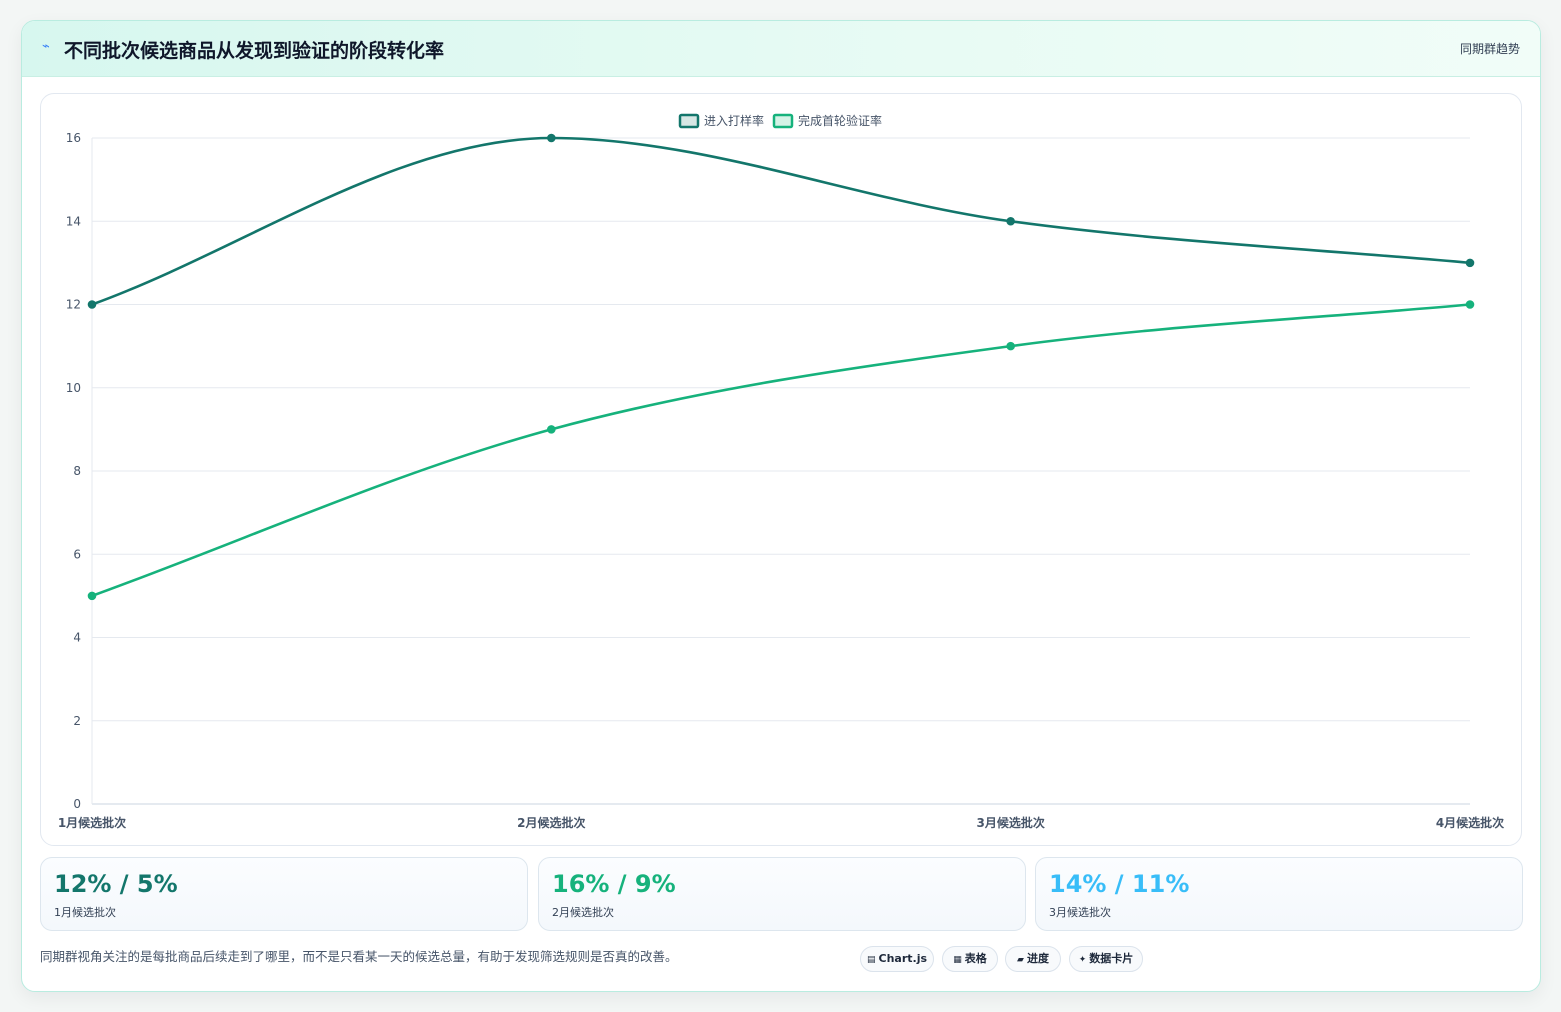 Image resolution: width=1561 pixels, height=1012 pixels. I want to click on chip-table: ▦ 表格, so click(970, 959).